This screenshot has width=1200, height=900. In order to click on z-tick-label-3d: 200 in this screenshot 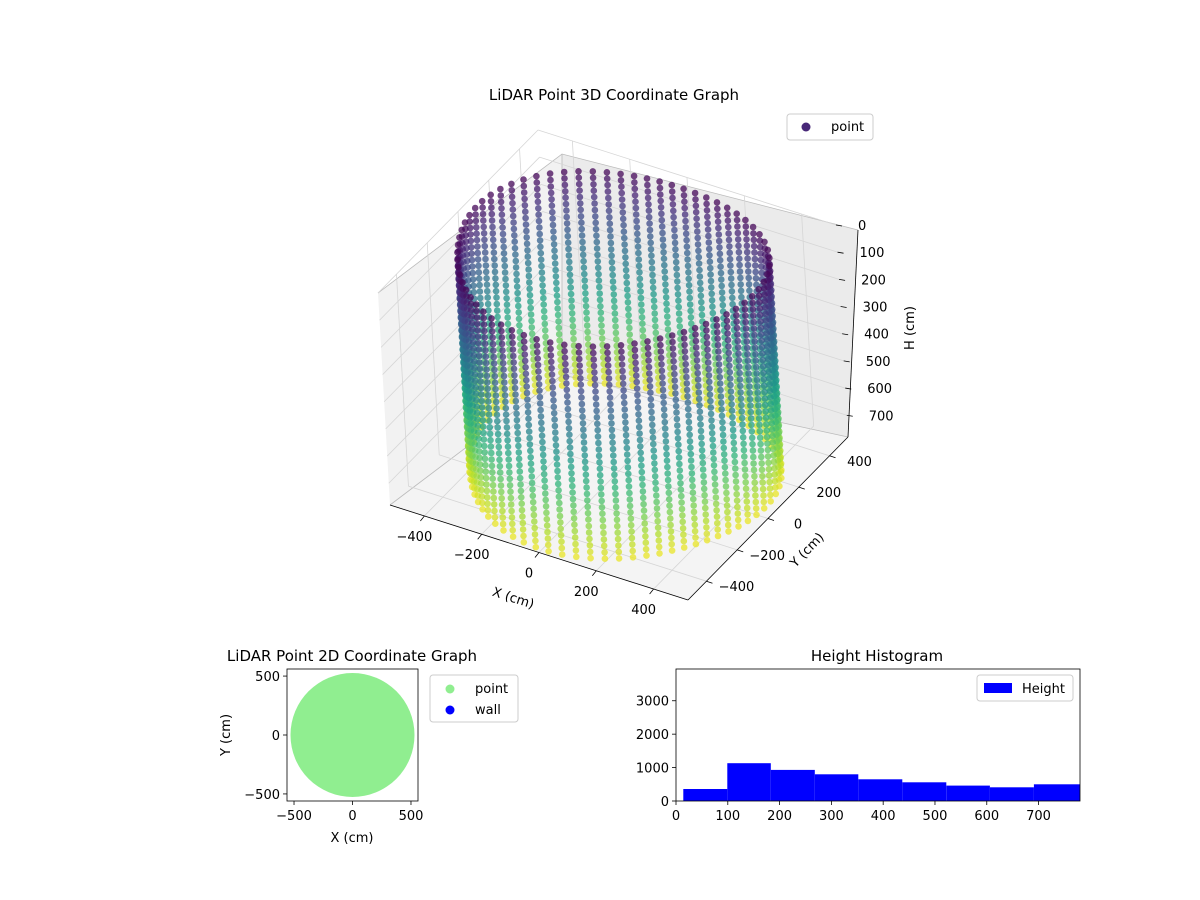, I will do `click(873, 280)`.